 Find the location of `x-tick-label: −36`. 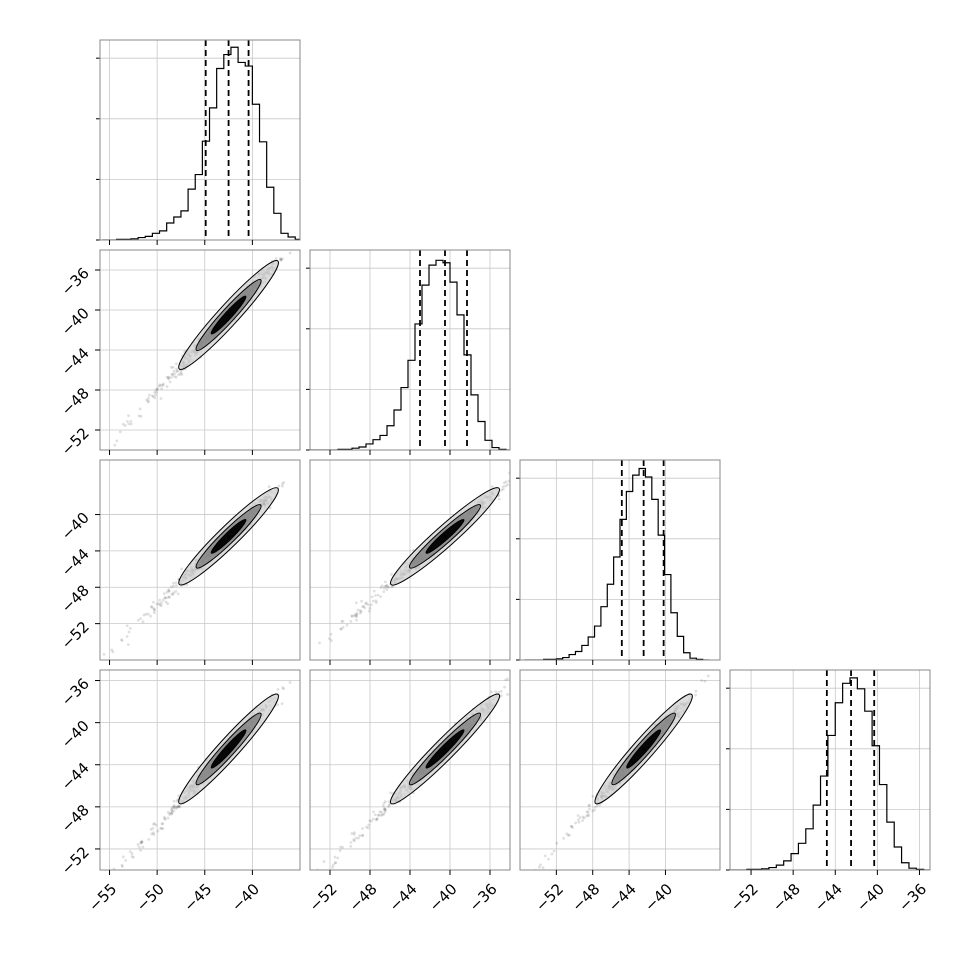

x-tick-label: −36 is located at coordinates (483, 897).